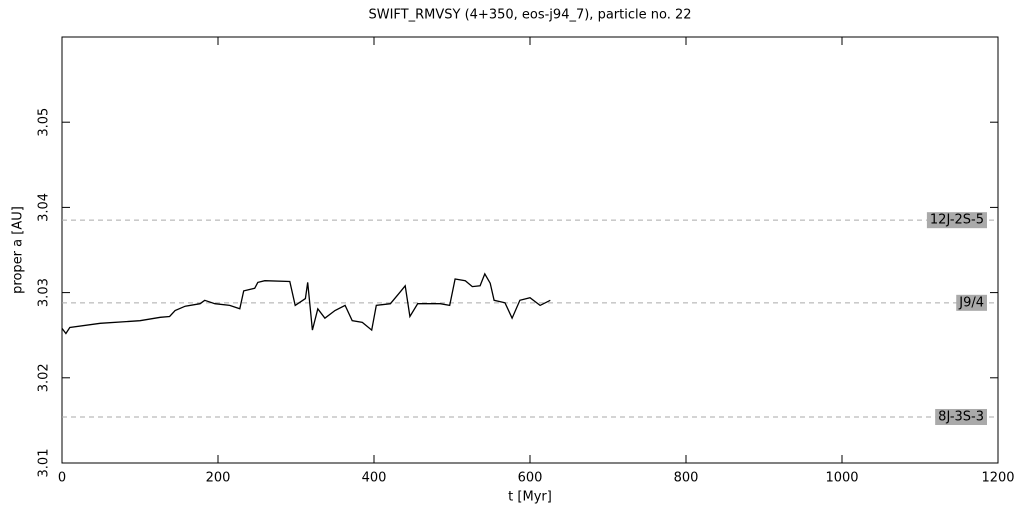 The width and height of the screenshot is (1021, 511). What do you see at coordinates (218, 478) in the screenshot?
I see `x-tick-label: 200` at bounding box center [218, 478].